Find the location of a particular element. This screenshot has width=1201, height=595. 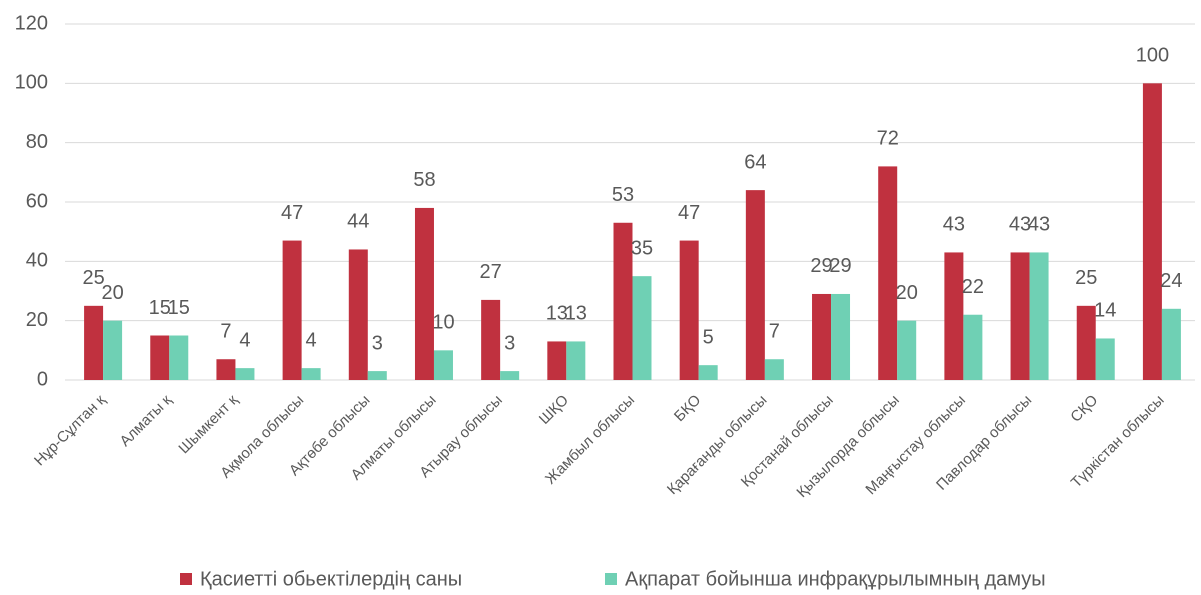

y-tick-label: 40 is located at coordinates (37, 261).